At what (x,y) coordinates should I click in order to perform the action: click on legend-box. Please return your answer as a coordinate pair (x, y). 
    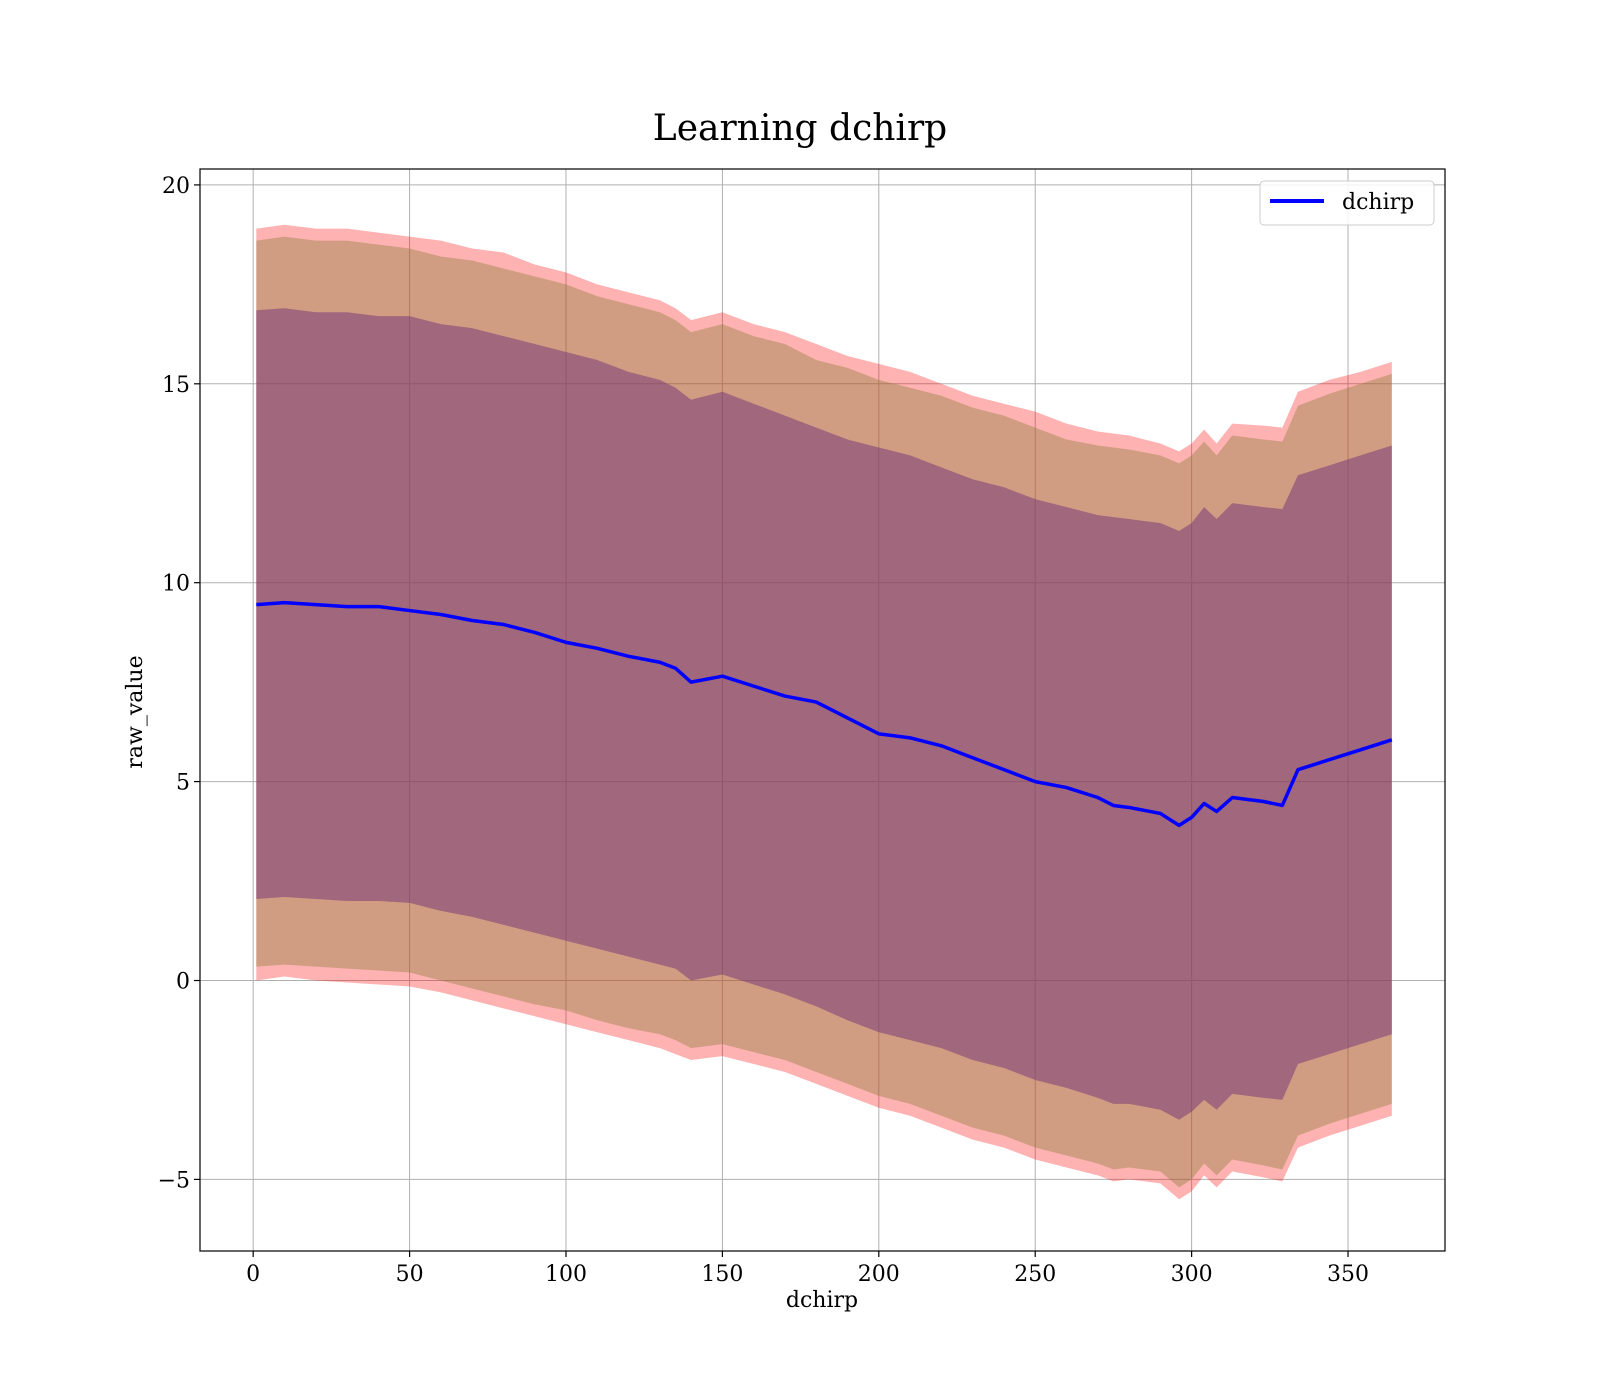
    Looking at the image, I should click on (1347, 203).